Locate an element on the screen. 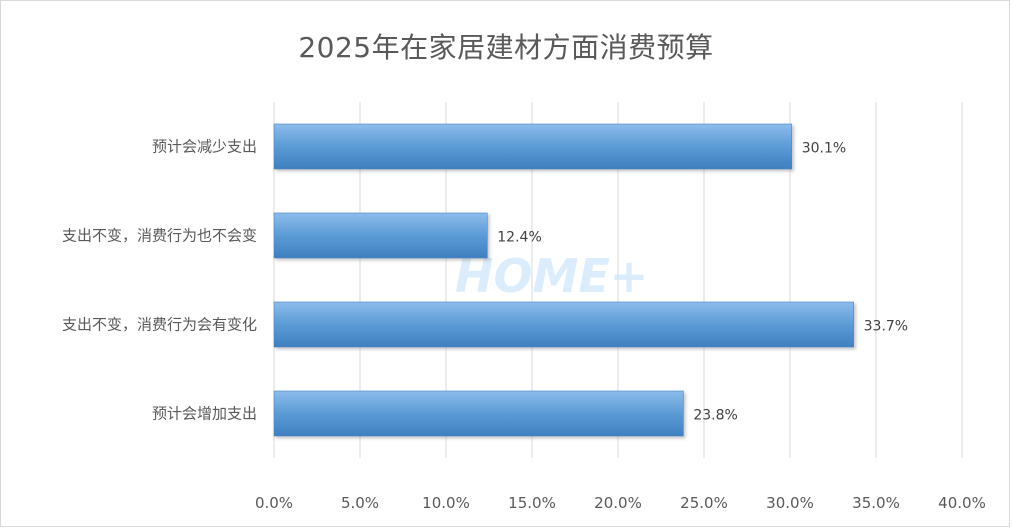  chart-title: 2025年在家居建材方面消费预算 is located at coordinates (506, 47).